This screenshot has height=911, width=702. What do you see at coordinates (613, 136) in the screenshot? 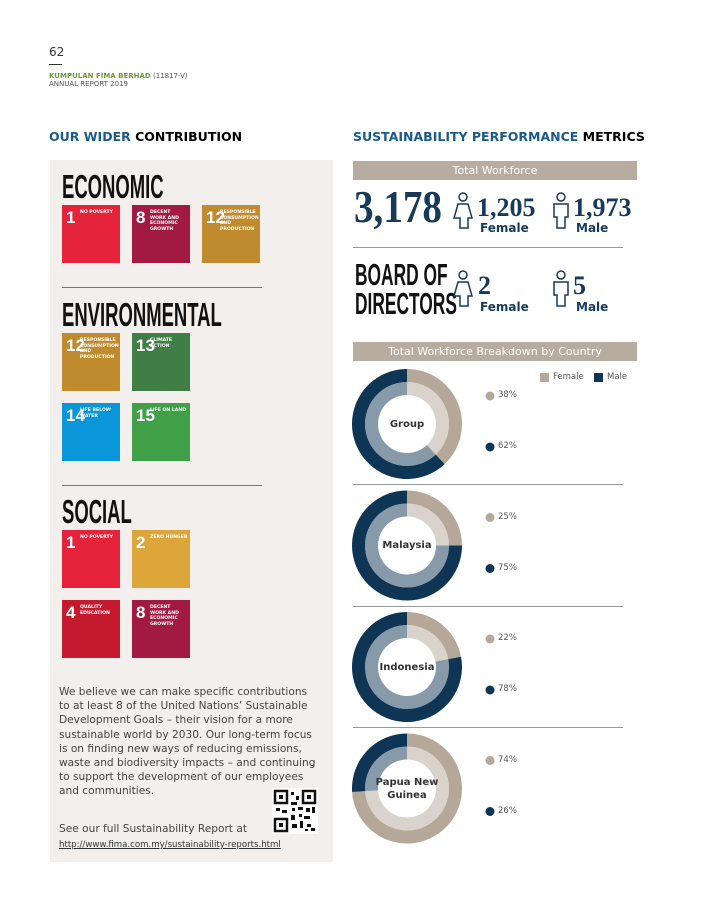
I see `title-rest: METRICS` at bounding box center [613, 136].